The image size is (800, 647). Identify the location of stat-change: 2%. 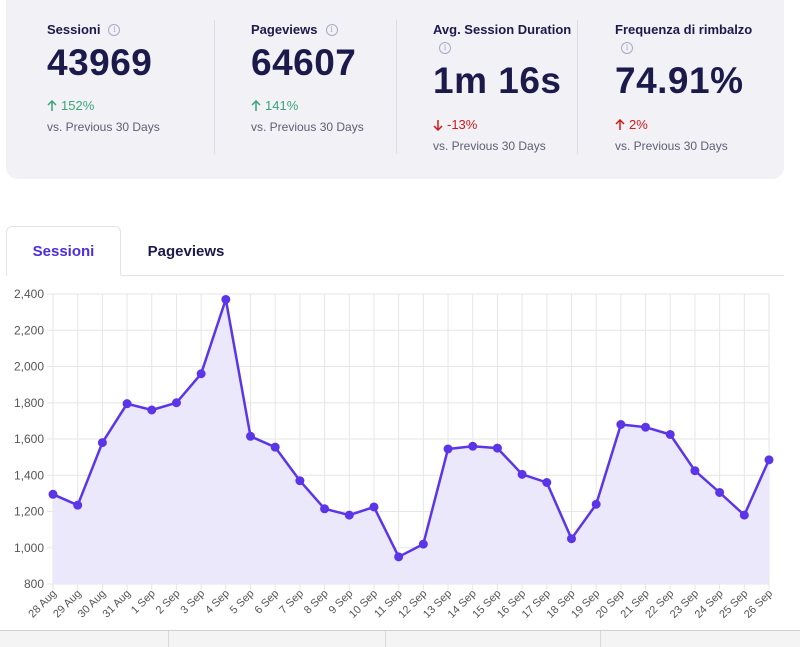
(631, 124).